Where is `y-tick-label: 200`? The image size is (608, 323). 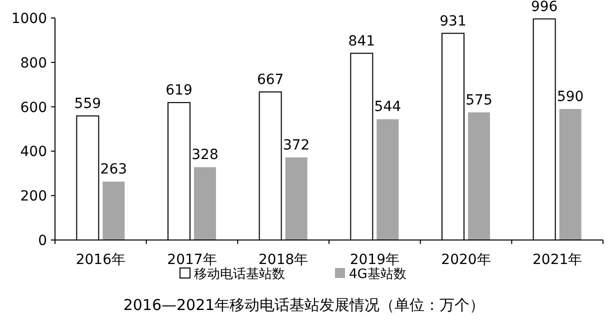
y-tick-label: 200 is located at coordinates (33, 196).